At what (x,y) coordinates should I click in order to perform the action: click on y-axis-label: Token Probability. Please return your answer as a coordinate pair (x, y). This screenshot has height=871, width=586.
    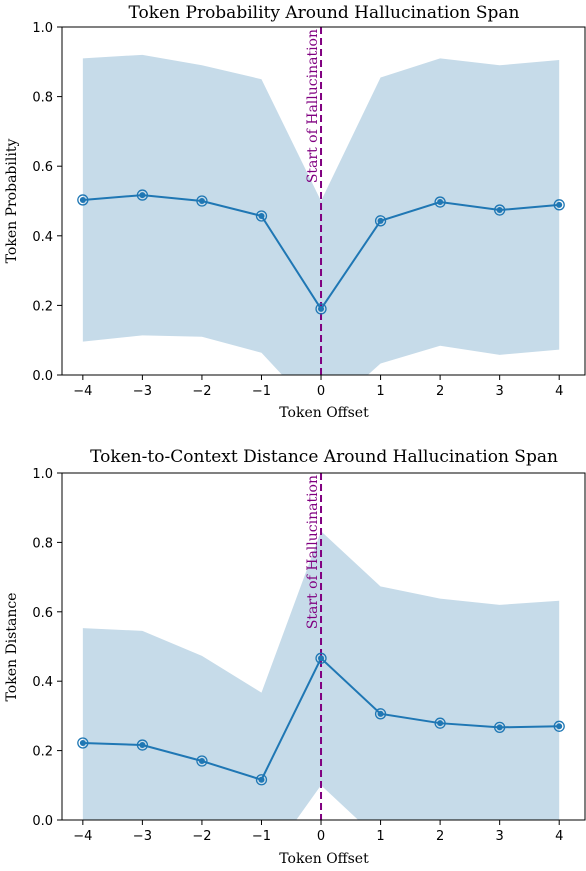
    Looking at the image, I should click on (12, 201).